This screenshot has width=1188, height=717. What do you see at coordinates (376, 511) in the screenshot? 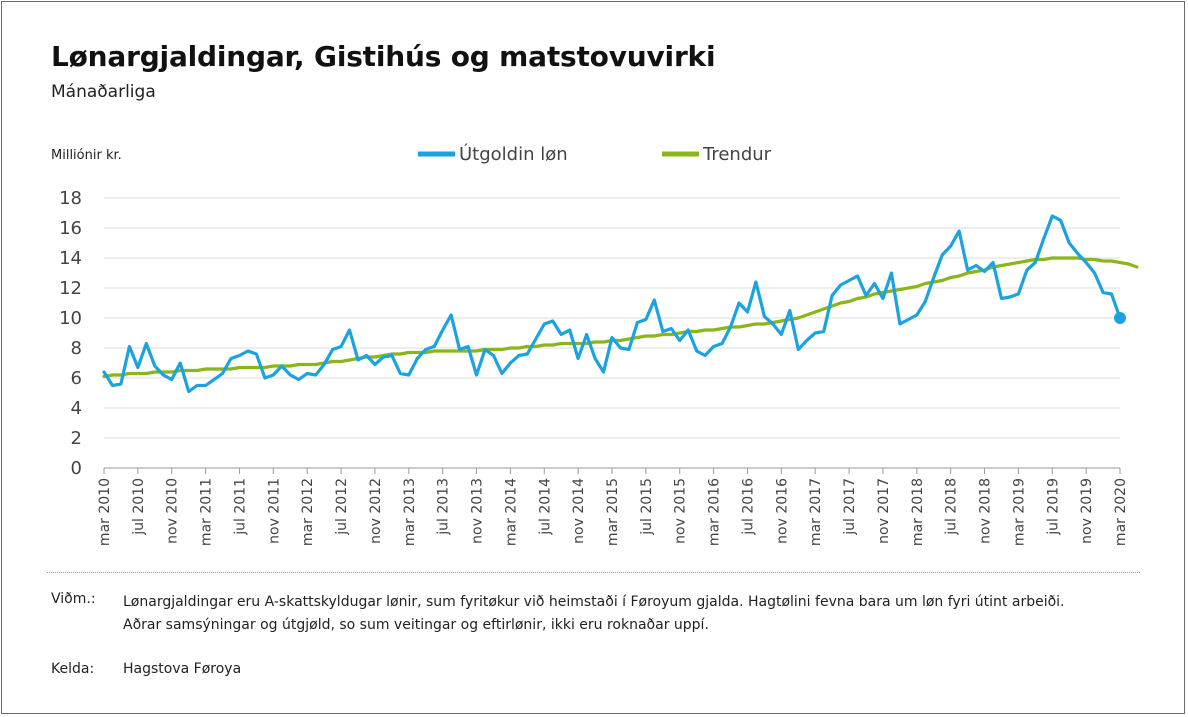
I see `x-tick-label: nov 2012` at bounding box center [376, 511].